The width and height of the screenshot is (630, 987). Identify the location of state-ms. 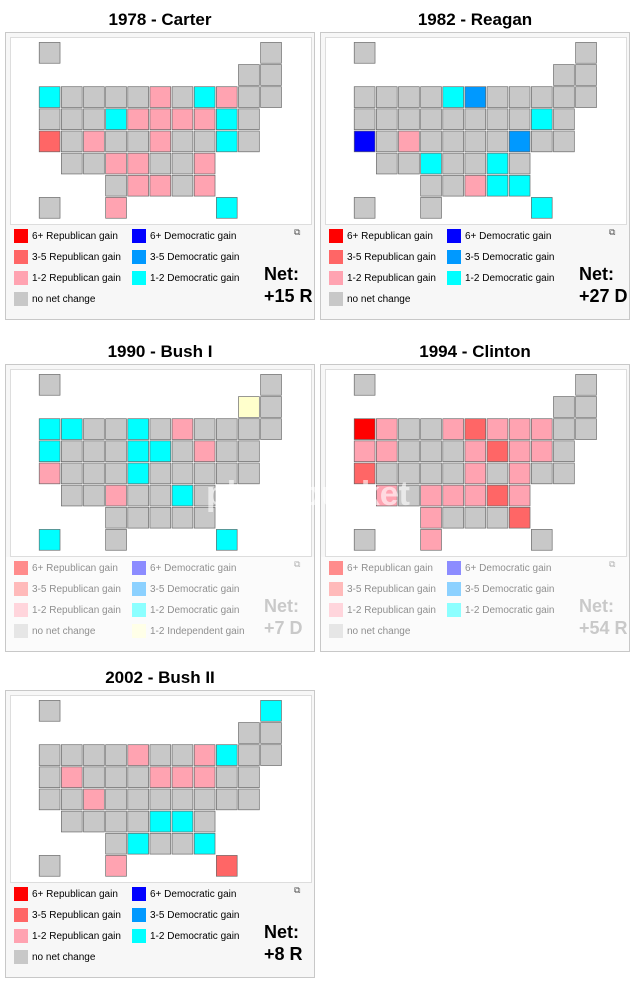
(160, 843).